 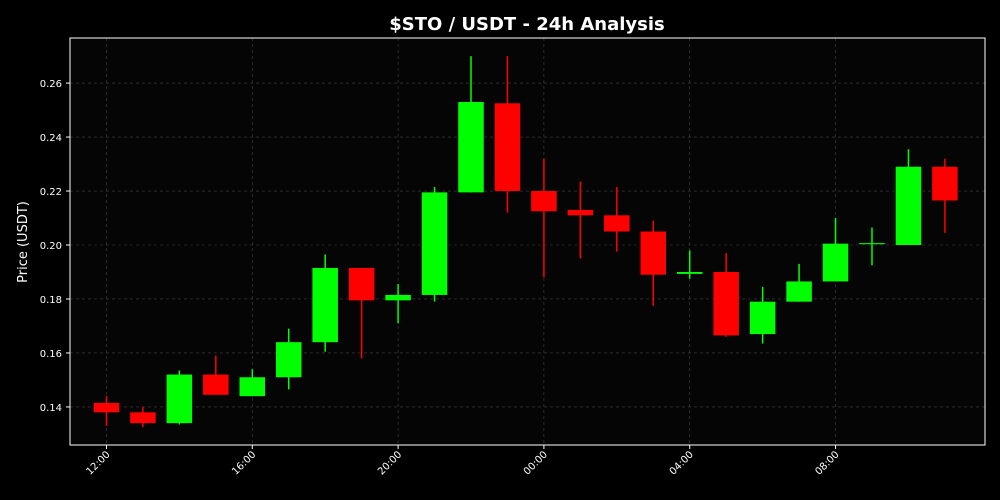 What do you see at coordinates (51, 408) in the screenshot?
I see `y-tick-label: 0.14` at bounding box center [51, 408].